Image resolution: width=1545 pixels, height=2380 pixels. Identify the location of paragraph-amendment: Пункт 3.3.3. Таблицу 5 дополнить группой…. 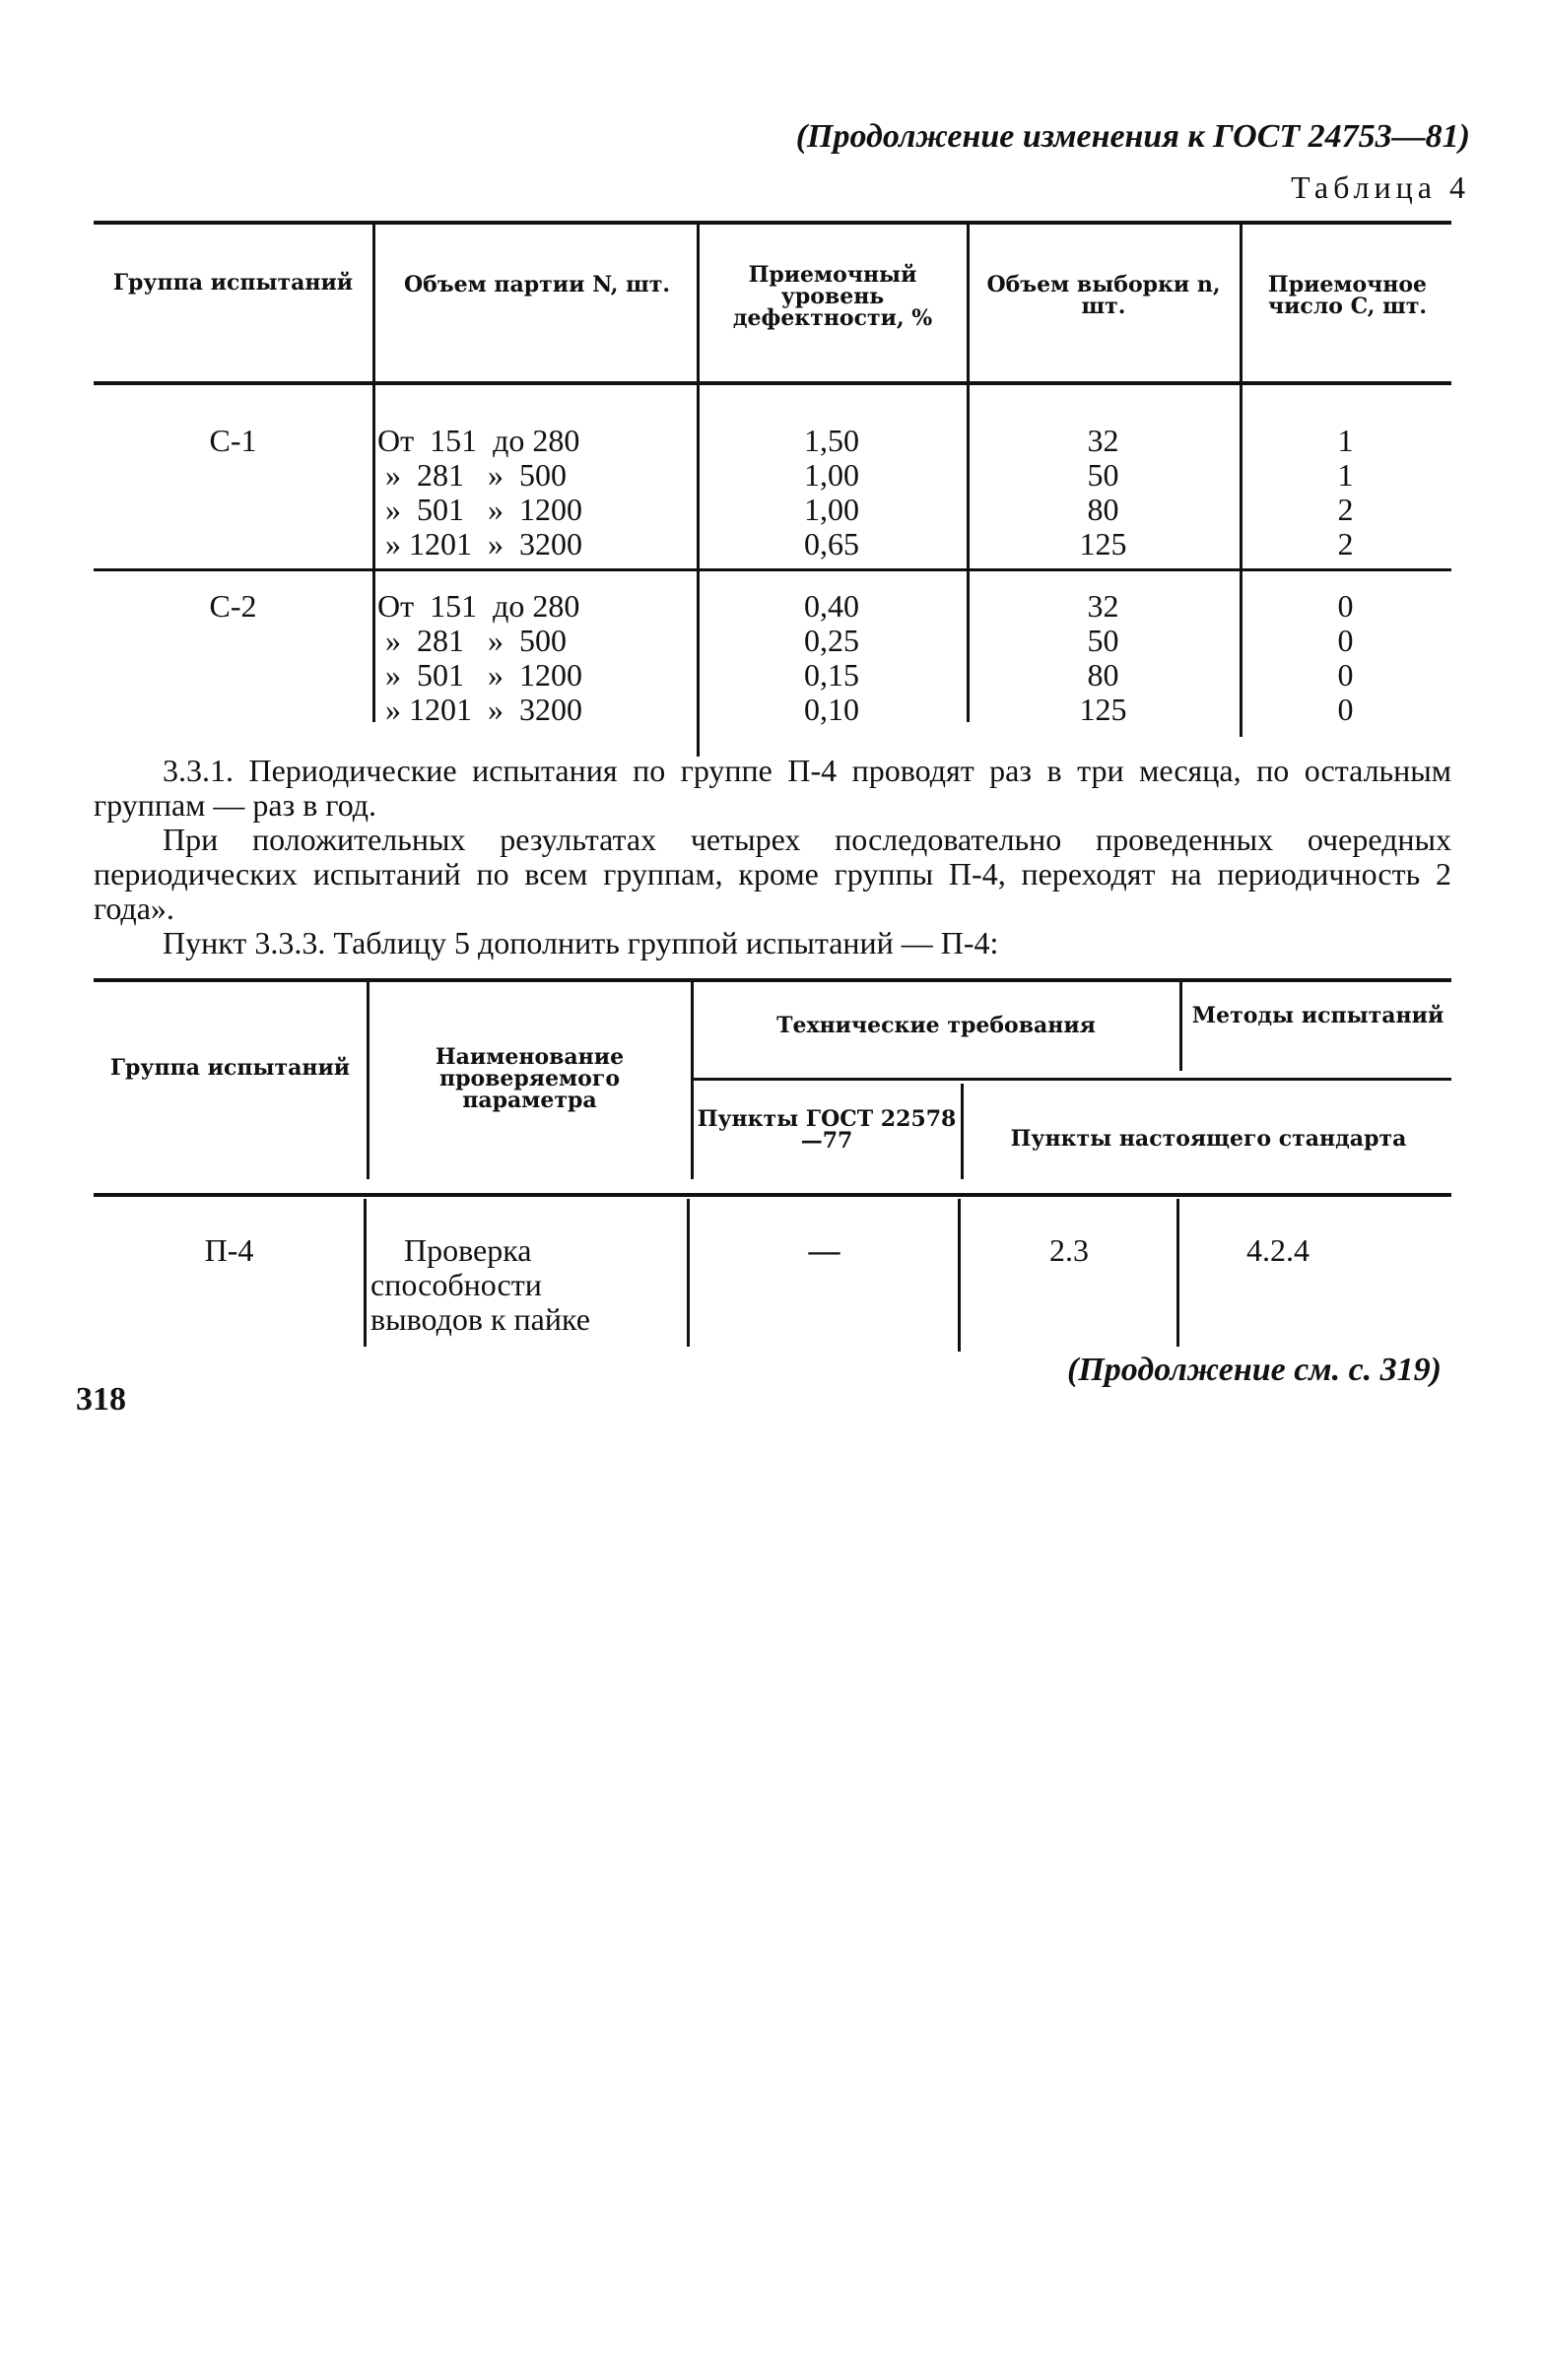
(581, 942).